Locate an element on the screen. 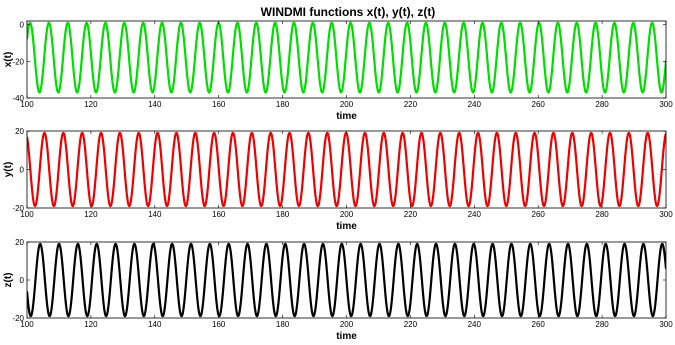  y-ytick-label: 0 is located at coordinates (22, 170).